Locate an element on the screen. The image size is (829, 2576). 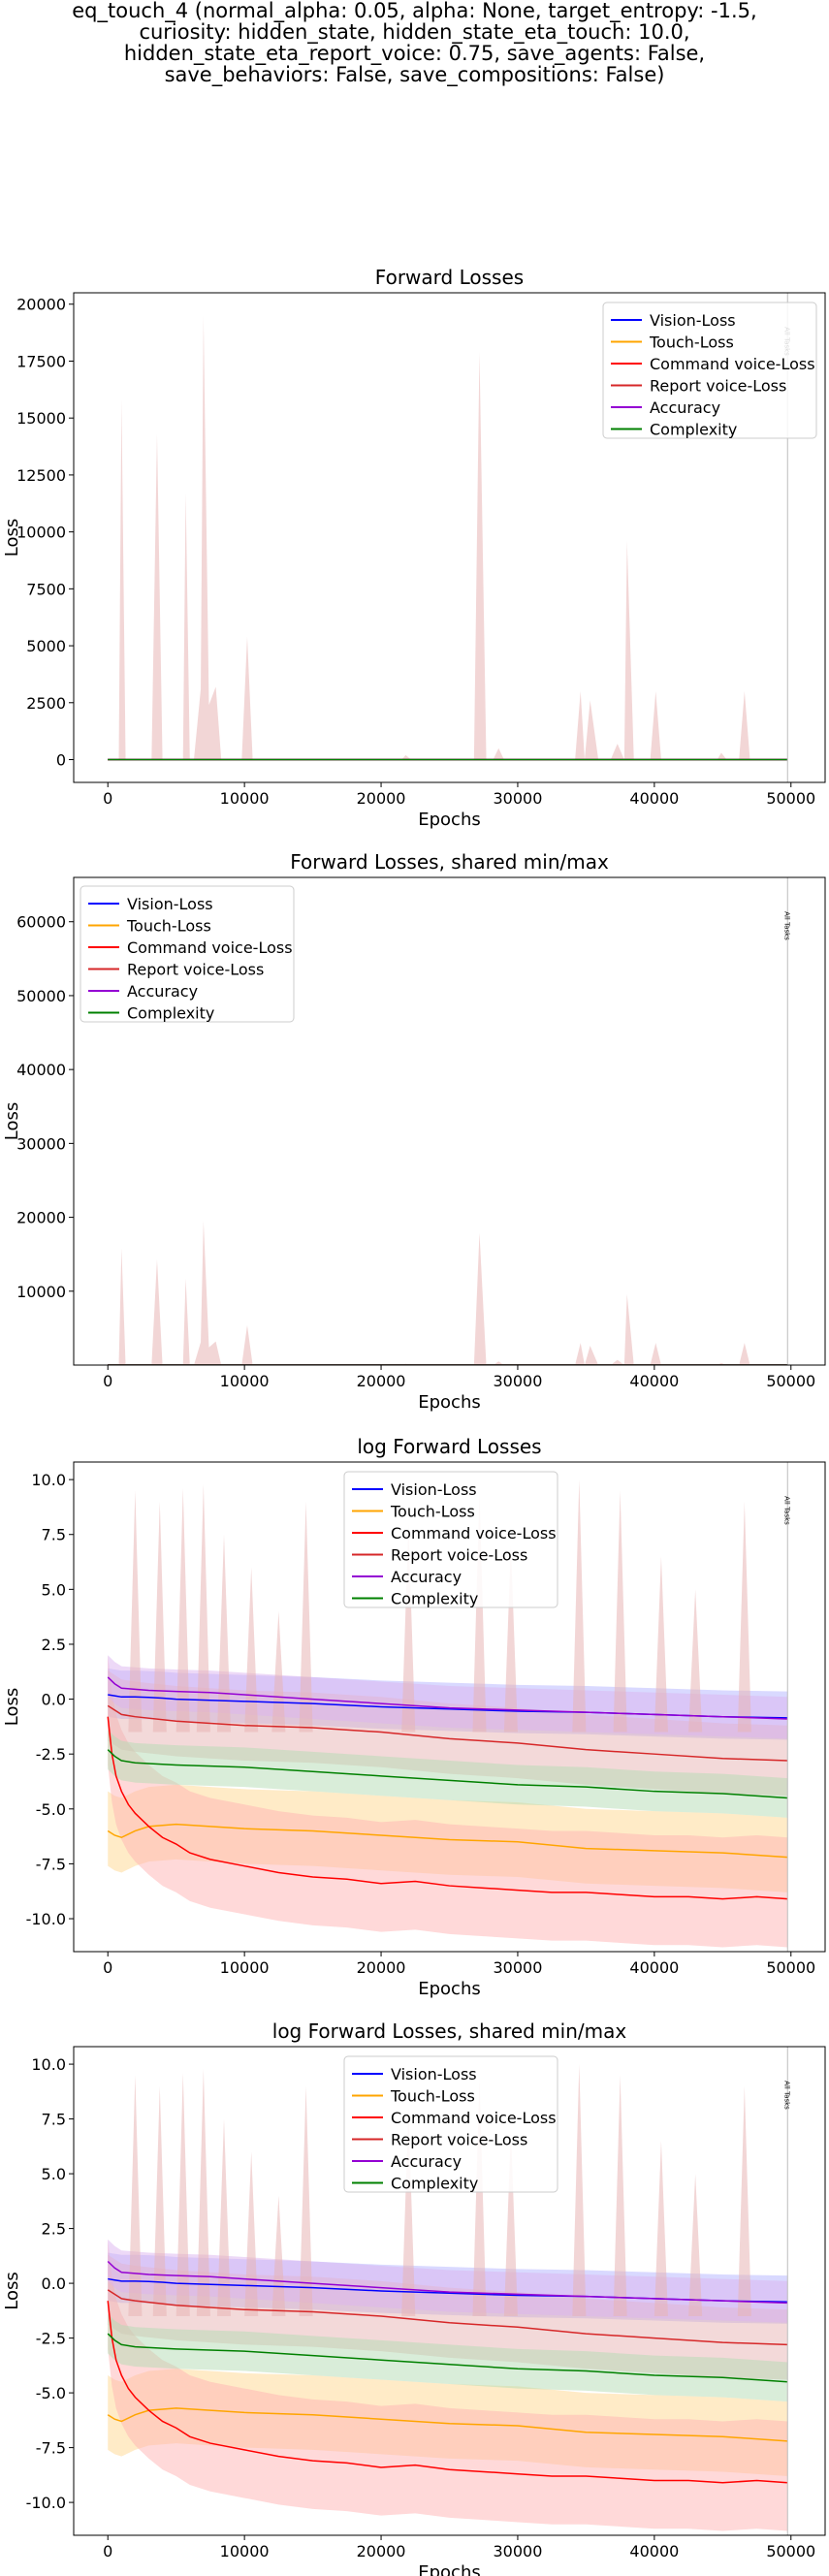
y-tick-label: 60000 is located at coordinates (41, 923).